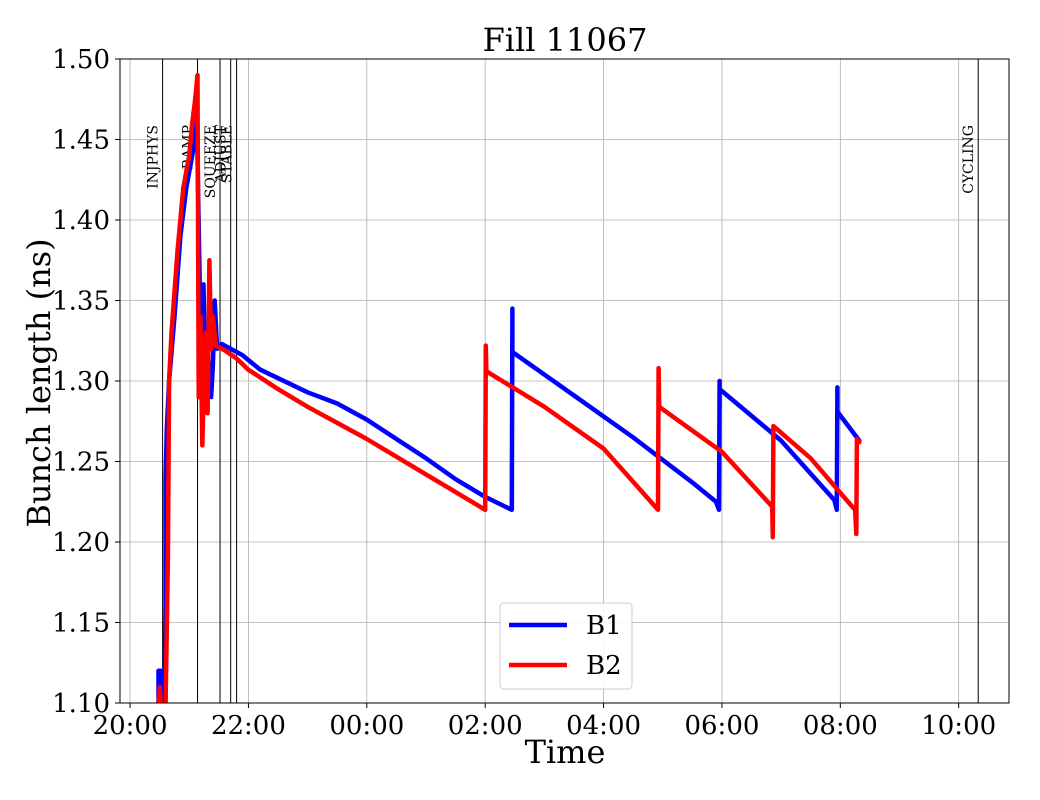  I want to click on chart-title: Fill 11067, so click(565, 40).